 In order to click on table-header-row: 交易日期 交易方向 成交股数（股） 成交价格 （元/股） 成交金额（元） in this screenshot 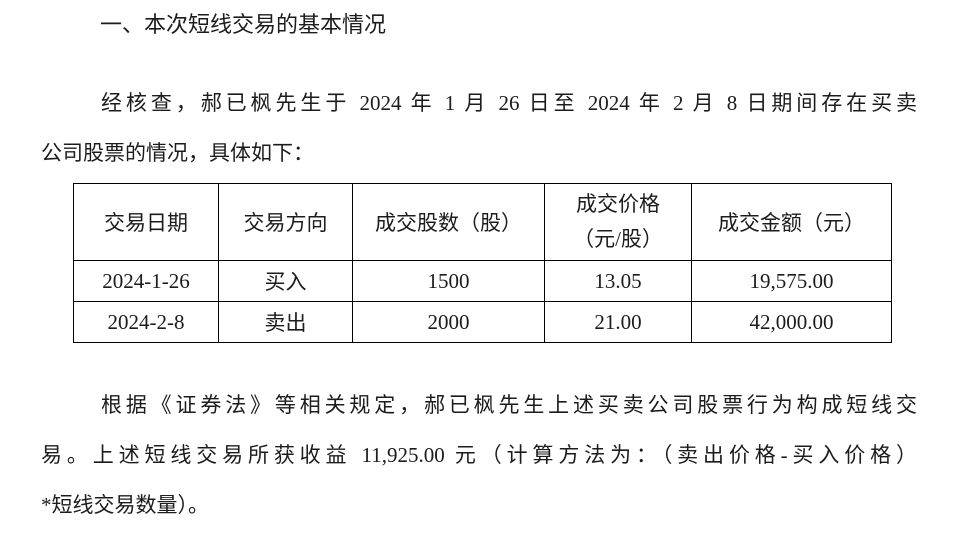, I will do `click(482, 222)`.